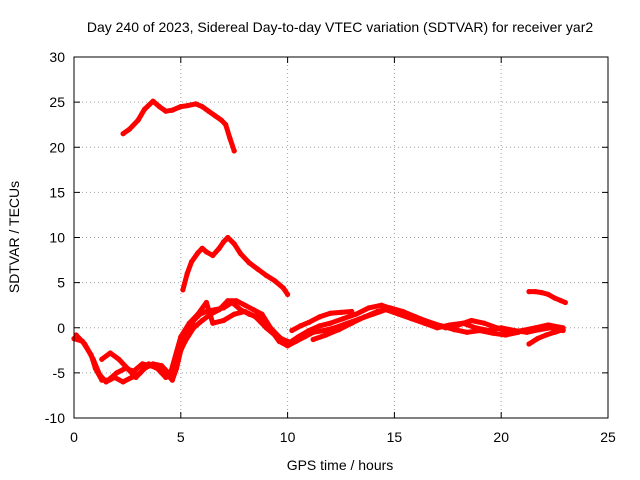  I want to click on x-tick-label: 5, so click(181, 437).